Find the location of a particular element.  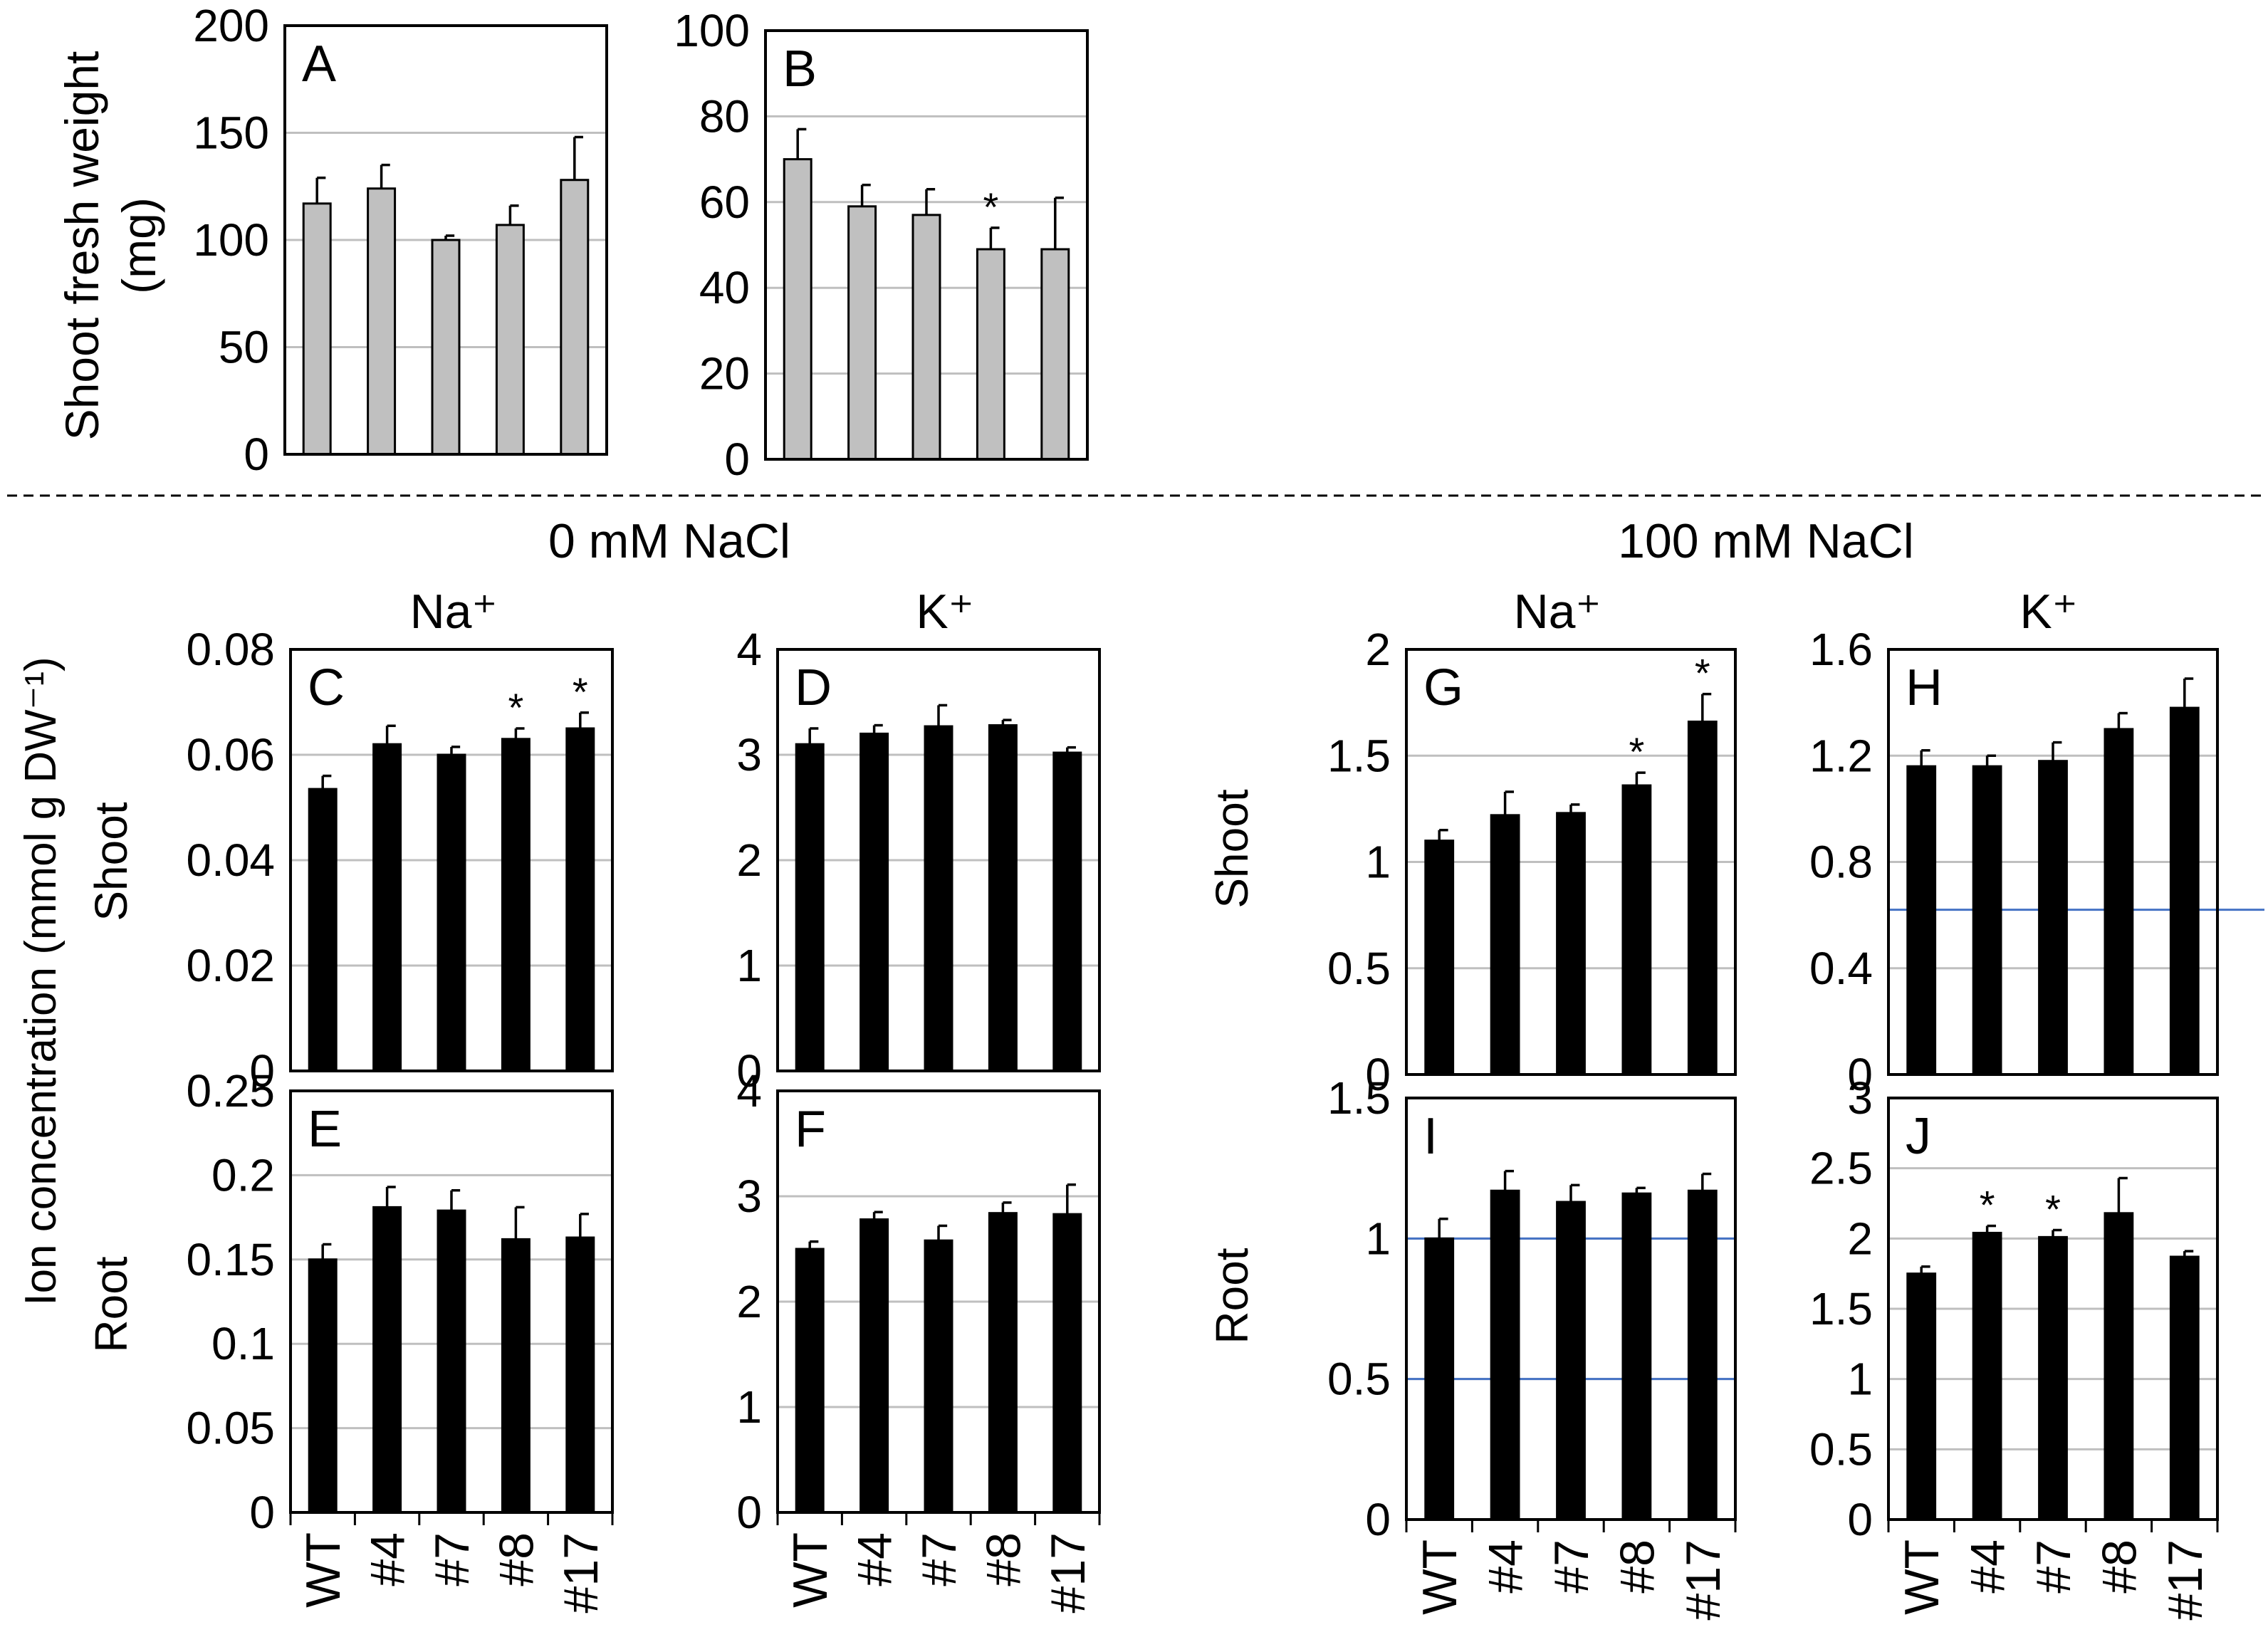

ytick-g: 0 is located at coordinates (1378, 1074).